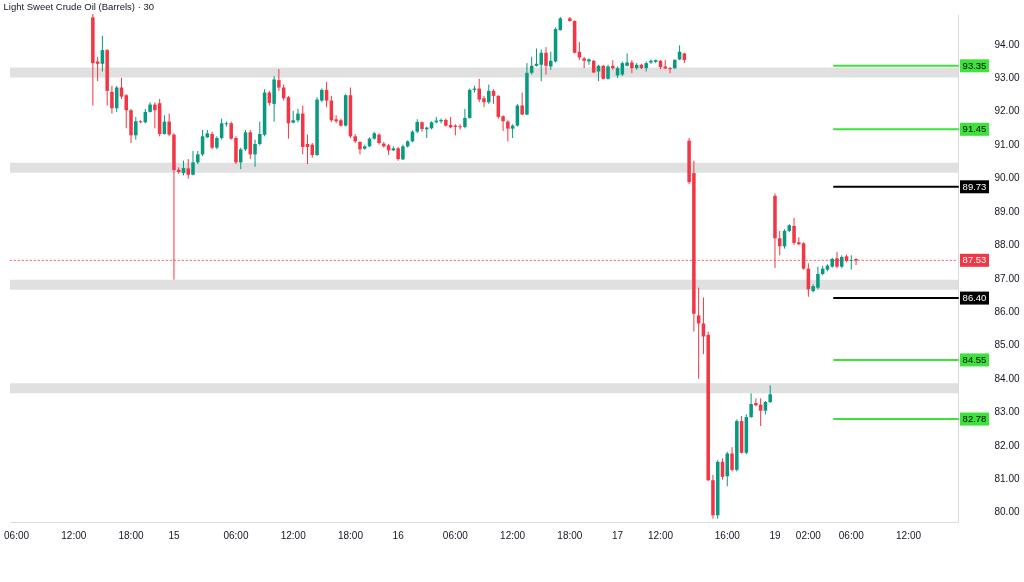  Describe the element at coordinates (1007, 44) in the screenshot. I see `y-tick-label: 94.00` at that location.